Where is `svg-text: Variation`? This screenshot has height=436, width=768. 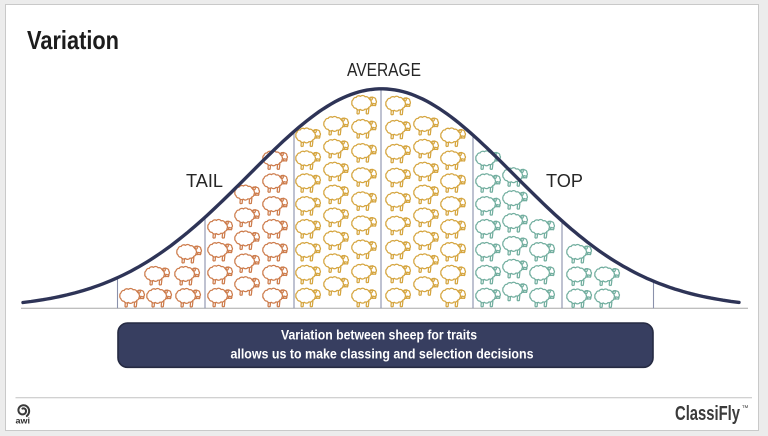 svg-text: Variation is located at coordinates (73, 40).